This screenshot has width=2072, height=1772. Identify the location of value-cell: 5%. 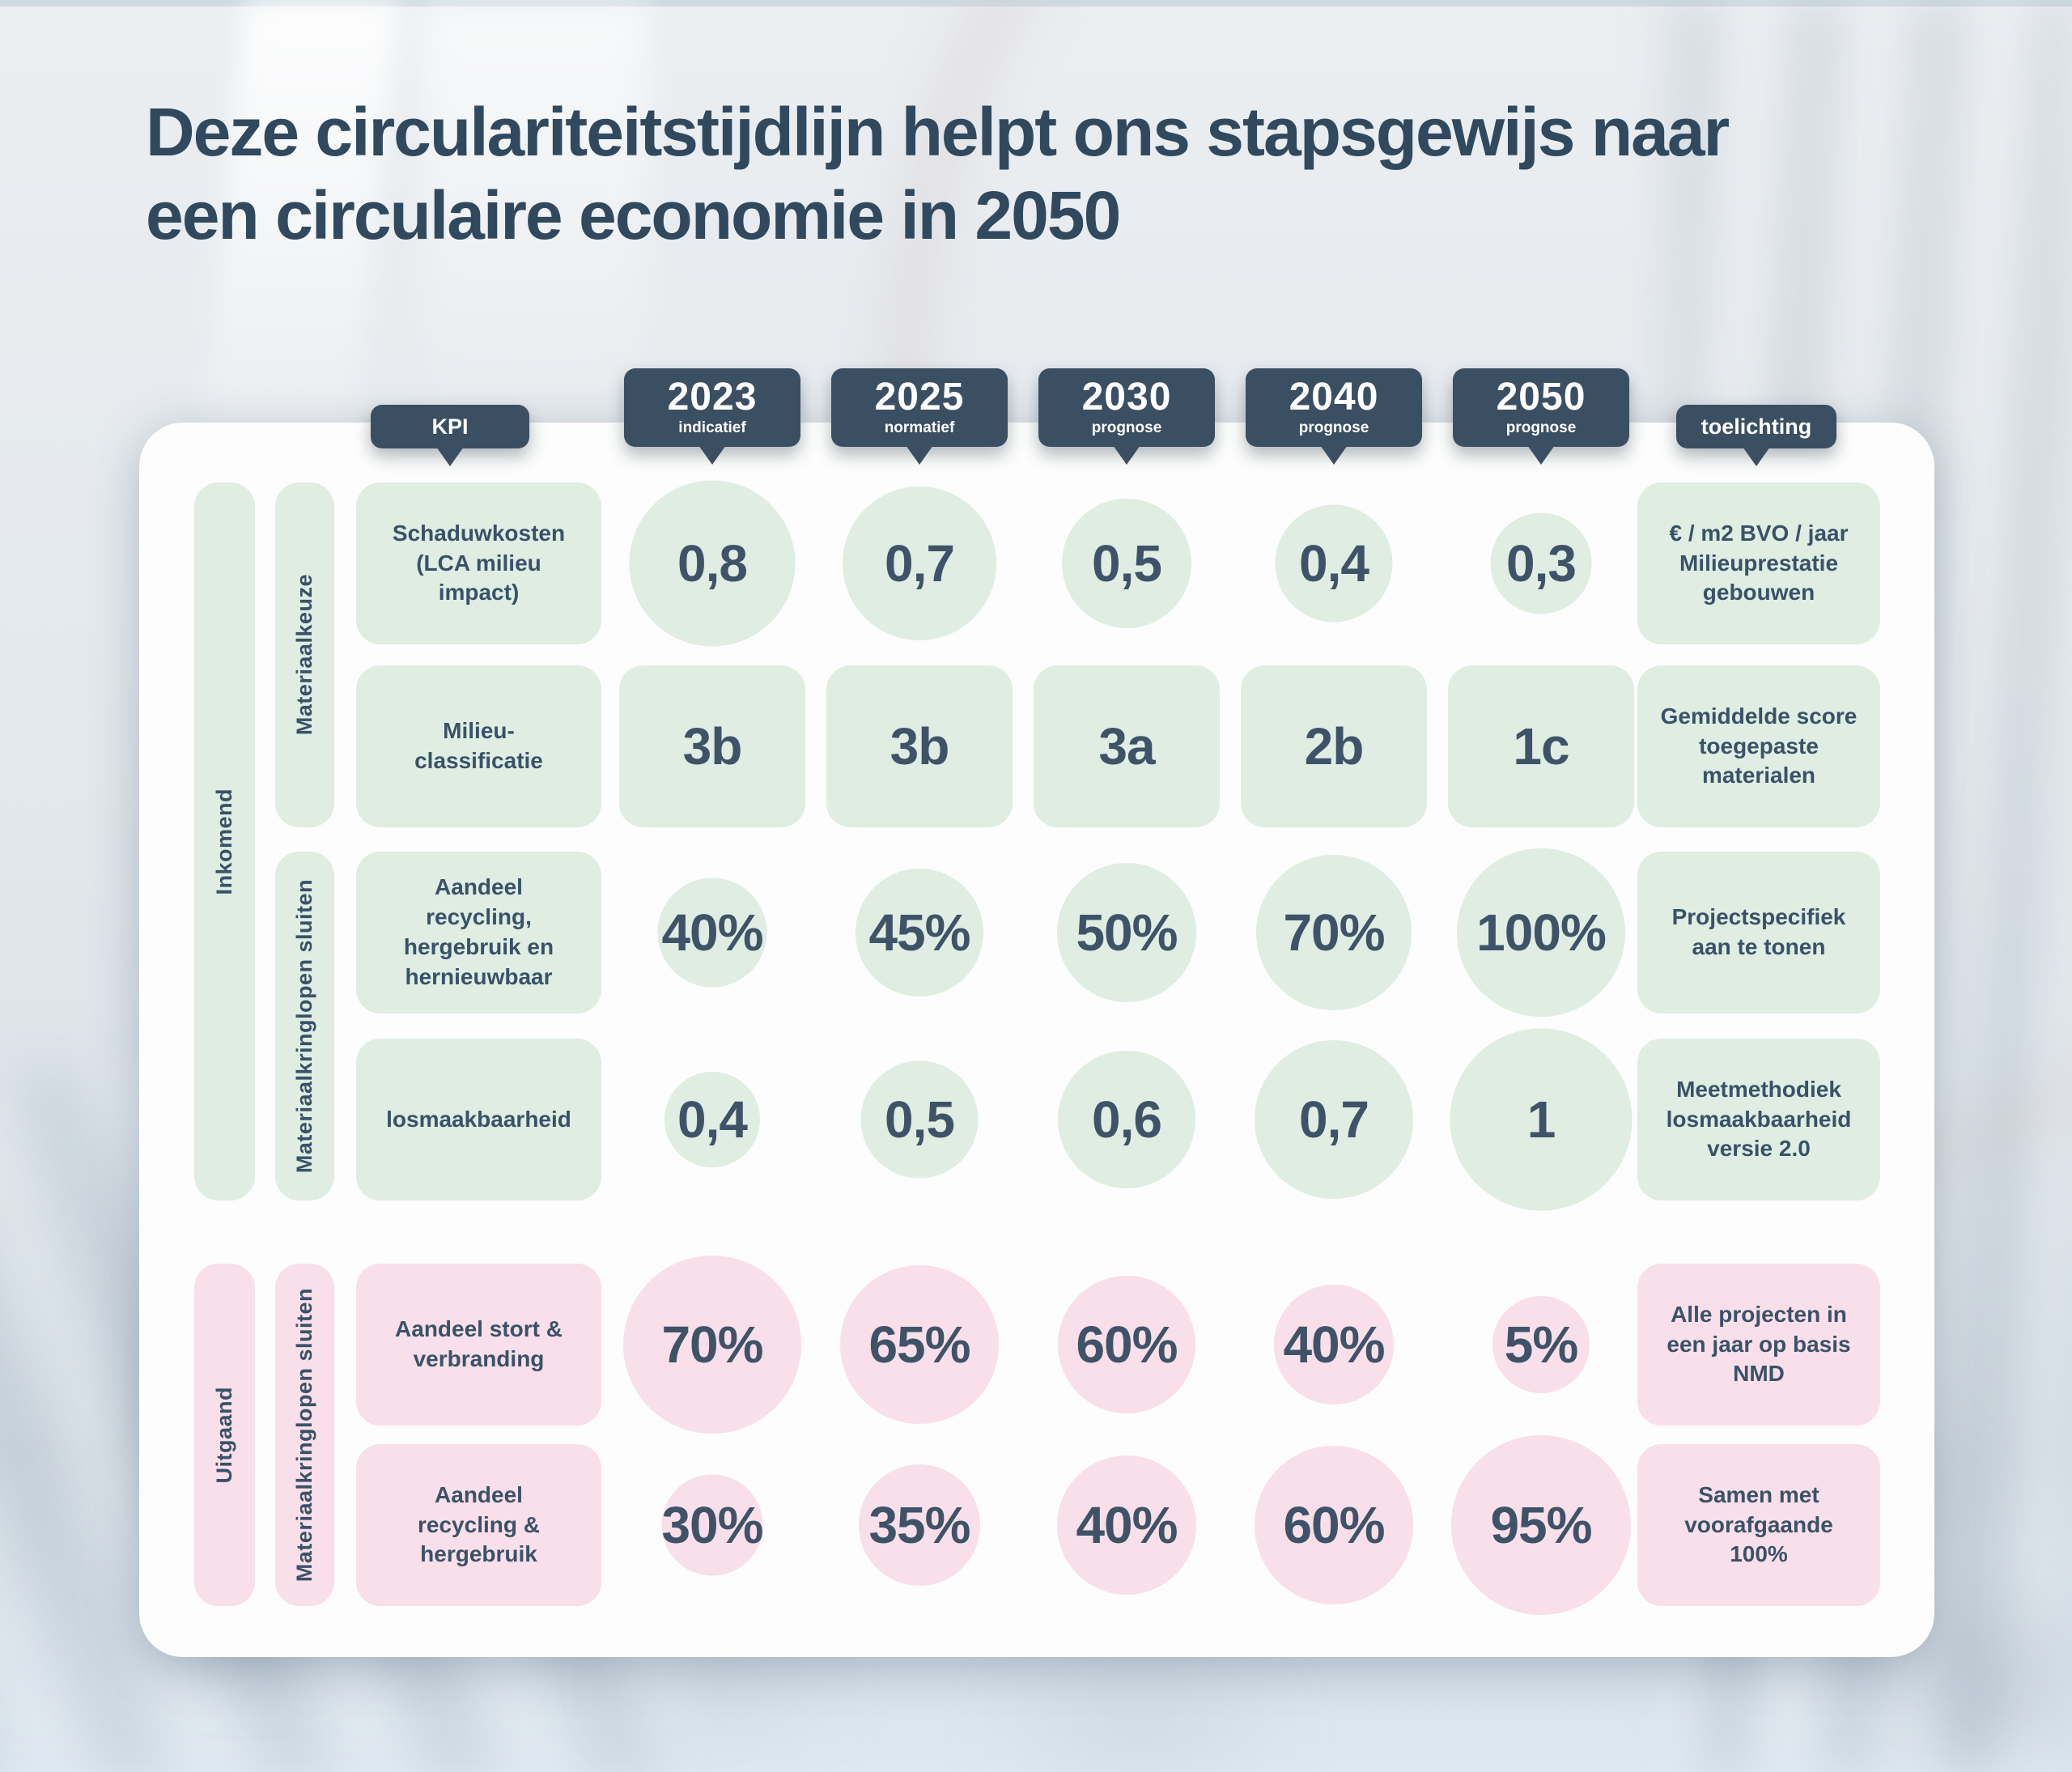
(1541, 1345).